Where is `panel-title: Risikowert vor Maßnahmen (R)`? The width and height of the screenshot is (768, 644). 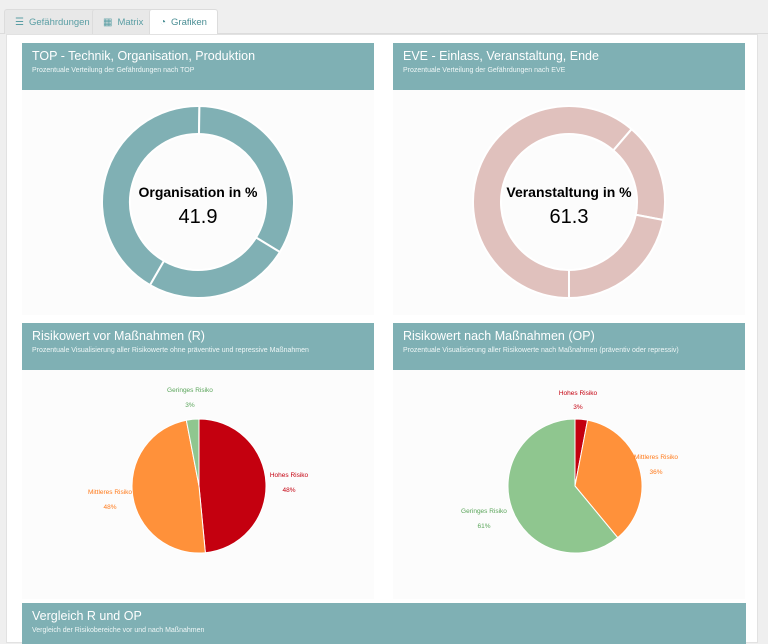
panel-title: Risikowert vor Maßnahmen (R) is located at coordinates (118, 336).